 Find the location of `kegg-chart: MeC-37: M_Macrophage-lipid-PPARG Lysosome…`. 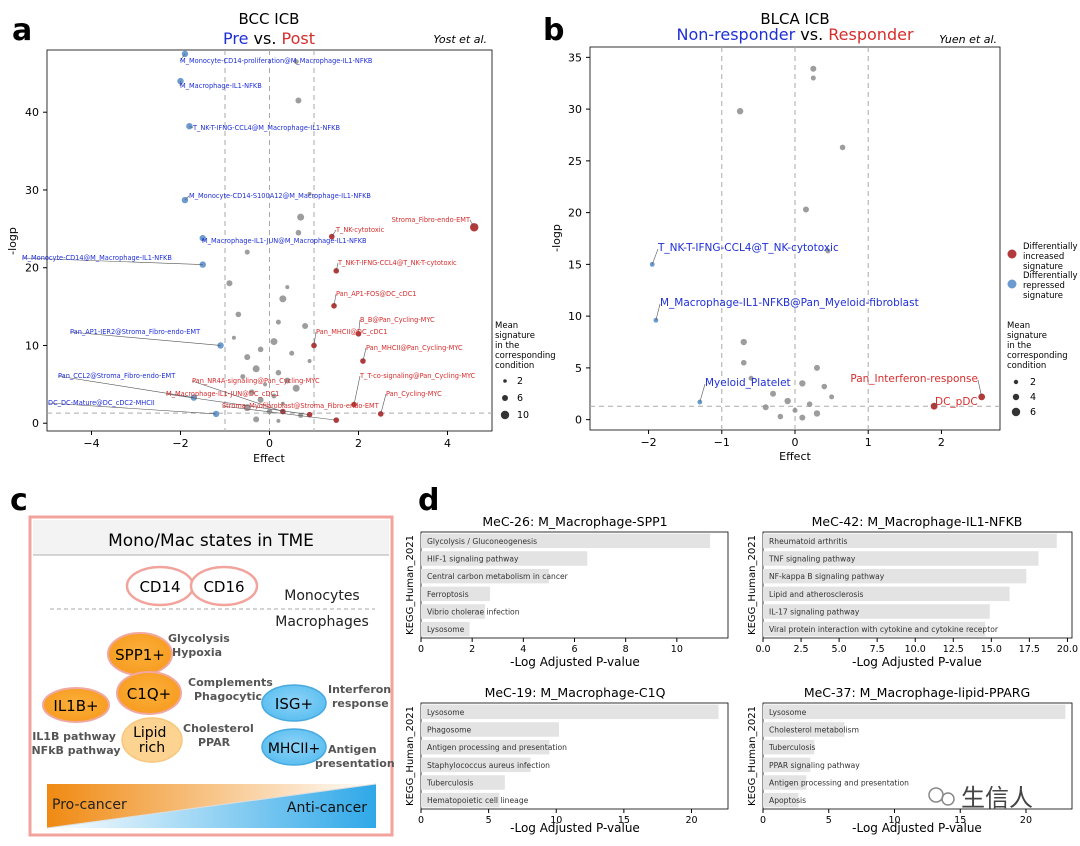

kegg-chart: MeC-37: M_Macrophage-lipid-PPARG Lysosome… is located at coordinates (910, 760).